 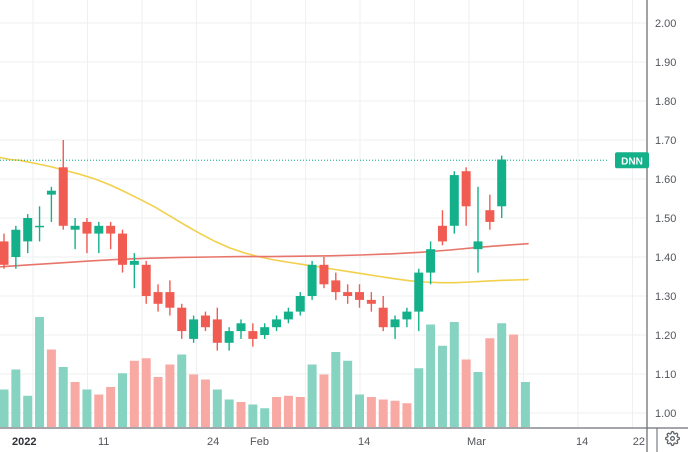 What do you see at coordinates (24, 442) in the screenshot?
I see `x-axis-tick-label: 2022` at bounding box center [24, 442].